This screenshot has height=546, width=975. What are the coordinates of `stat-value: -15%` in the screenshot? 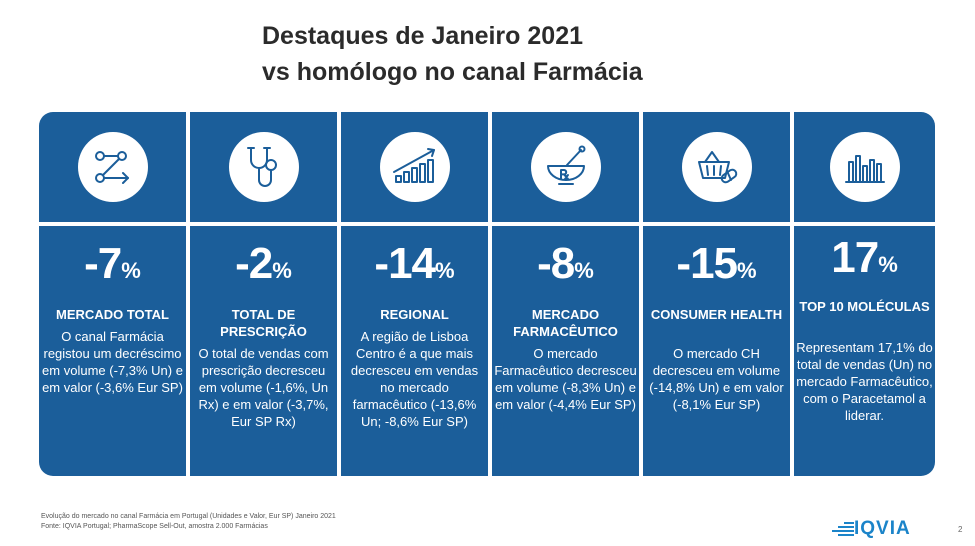 It's located at (716, 263).